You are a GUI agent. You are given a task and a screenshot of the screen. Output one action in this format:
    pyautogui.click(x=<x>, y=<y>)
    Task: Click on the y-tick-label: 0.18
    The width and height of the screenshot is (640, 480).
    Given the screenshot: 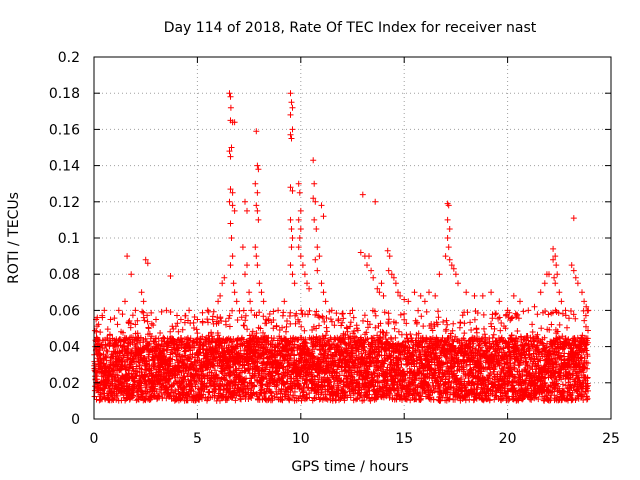 What is the action you would take?
    pyautogui.click(x=64, y=94)
    